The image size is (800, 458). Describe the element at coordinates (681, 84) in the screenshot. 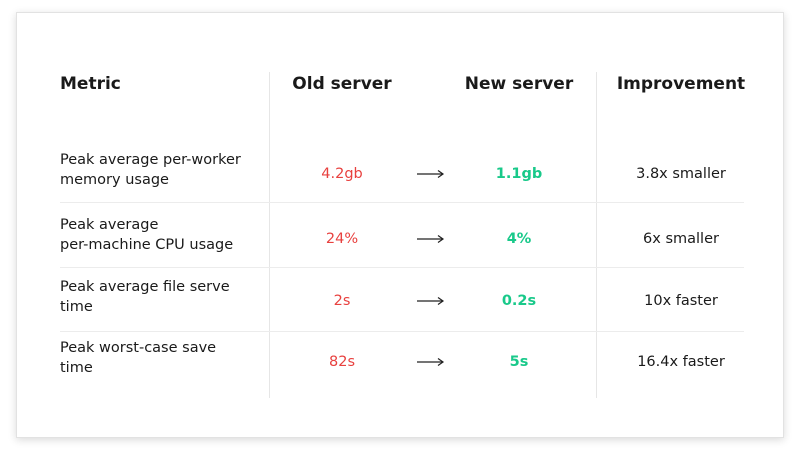

I see `column-header: Improvement` at that location.